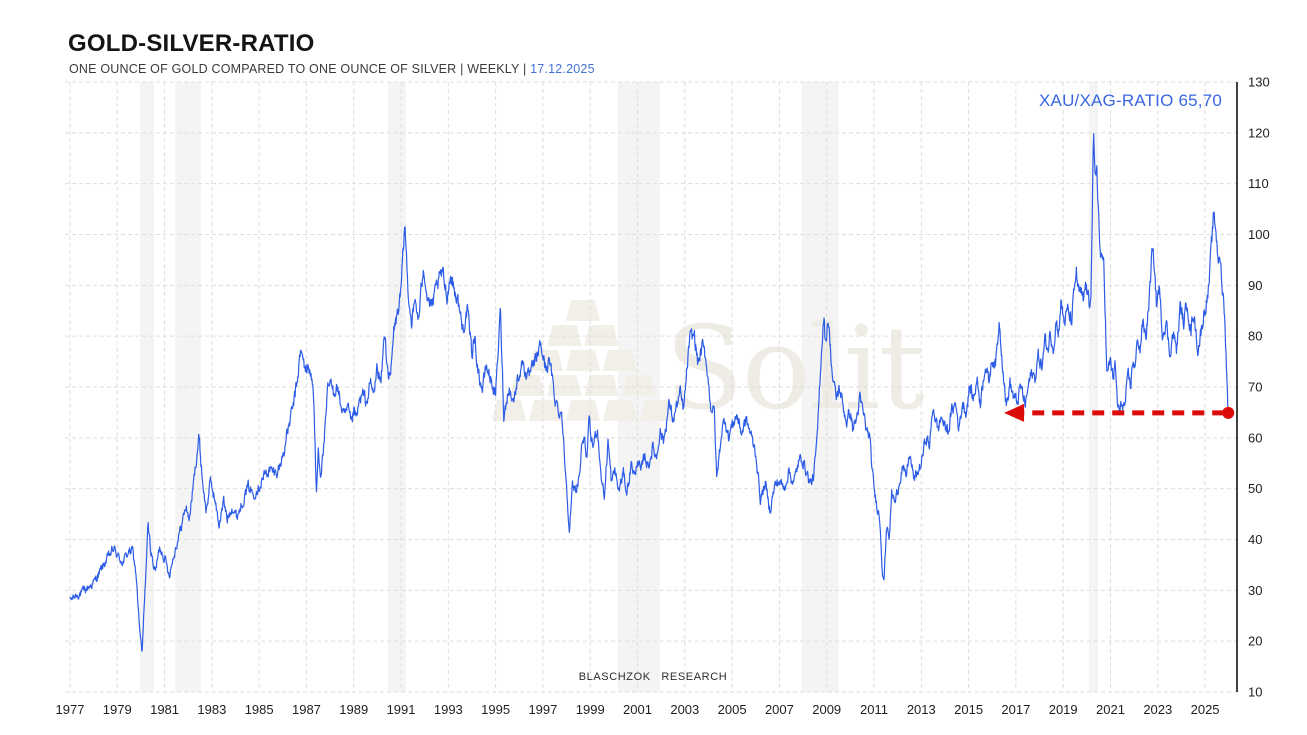 The width and height of the screenshot is (1307, 735). I want to click on chart-date: 17.12.2025, so click(562, 69).